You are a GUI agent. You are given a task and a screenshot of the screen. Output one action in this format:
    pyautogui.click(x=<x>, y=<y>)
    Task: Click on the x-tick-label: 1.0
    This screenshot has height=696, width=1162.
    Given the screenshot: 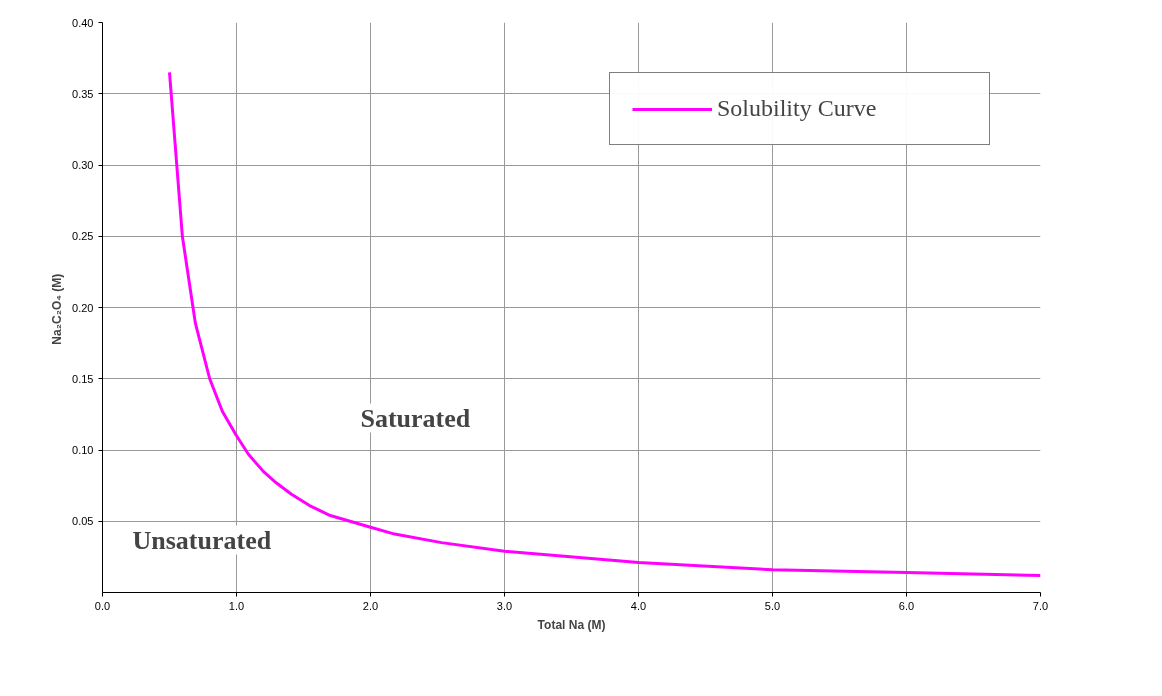 What is the action you would take?
    pyautogui.click(x=236, y=605)
    